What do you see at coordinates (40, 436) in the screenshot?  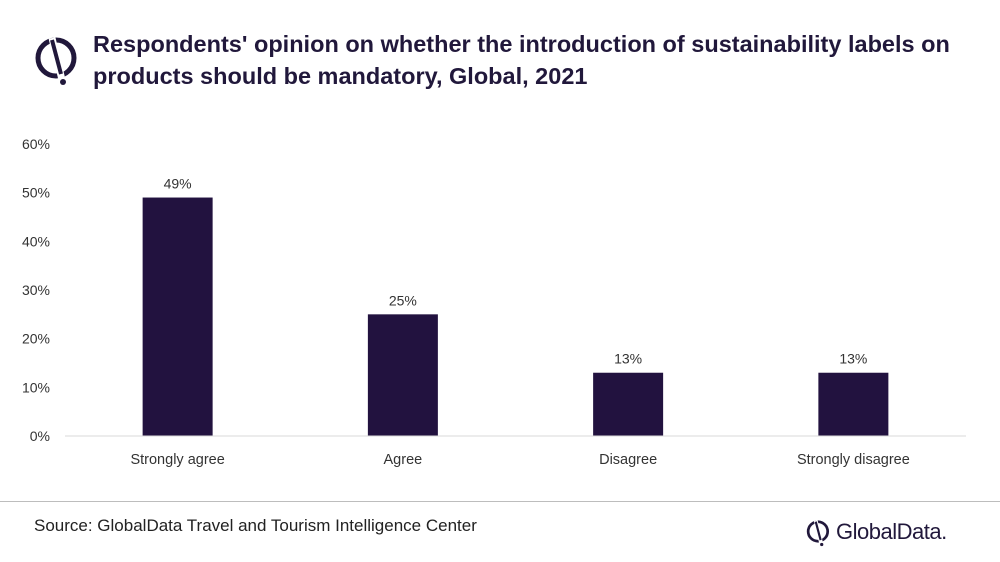 I see `y-tick-label: 0%` at bounding box center [40, 436].